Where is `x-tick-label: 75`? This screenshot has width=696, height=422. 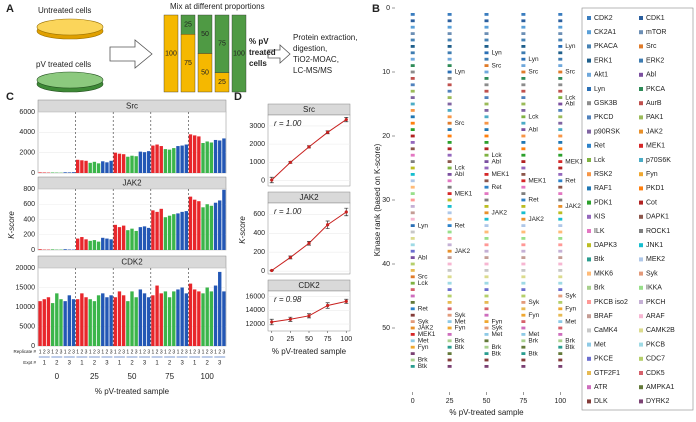
x-tick-label: 75 is located at coordinates (169, 376).